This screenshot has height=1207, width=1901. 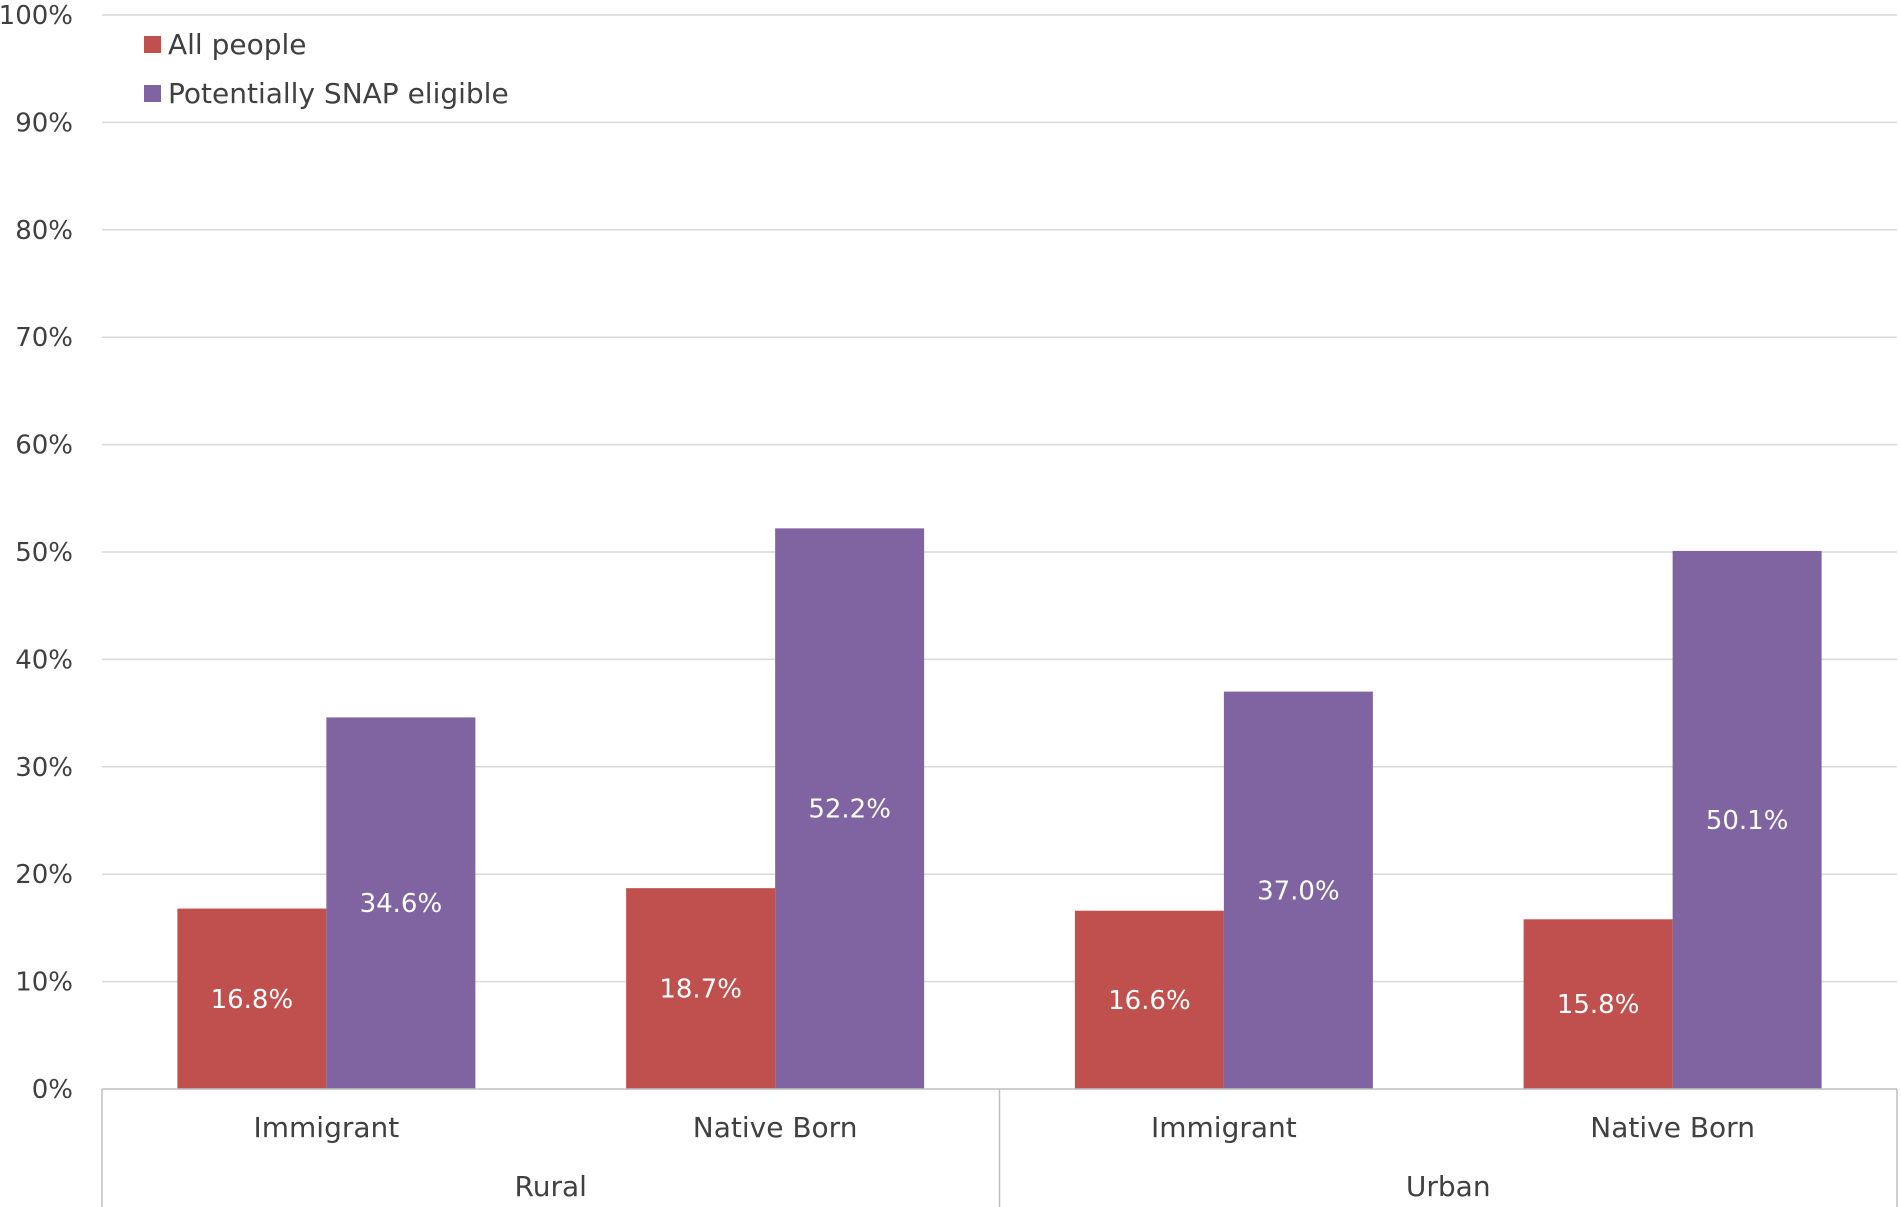 I want to click on data-label: 18.7%, so click(x=700, y=990).